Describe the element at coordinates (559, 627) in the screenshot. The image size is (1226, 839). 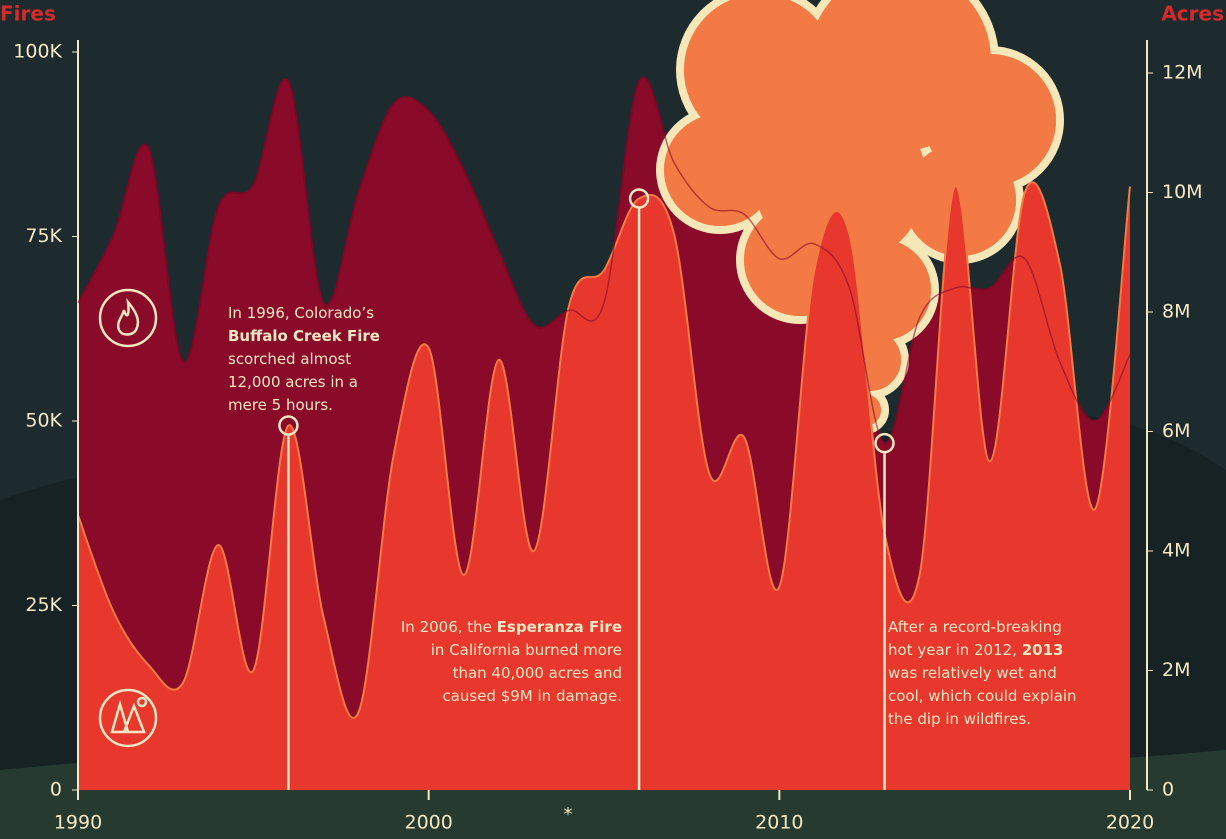
I see `annotation-segment: Esperanza Fire` at that location.